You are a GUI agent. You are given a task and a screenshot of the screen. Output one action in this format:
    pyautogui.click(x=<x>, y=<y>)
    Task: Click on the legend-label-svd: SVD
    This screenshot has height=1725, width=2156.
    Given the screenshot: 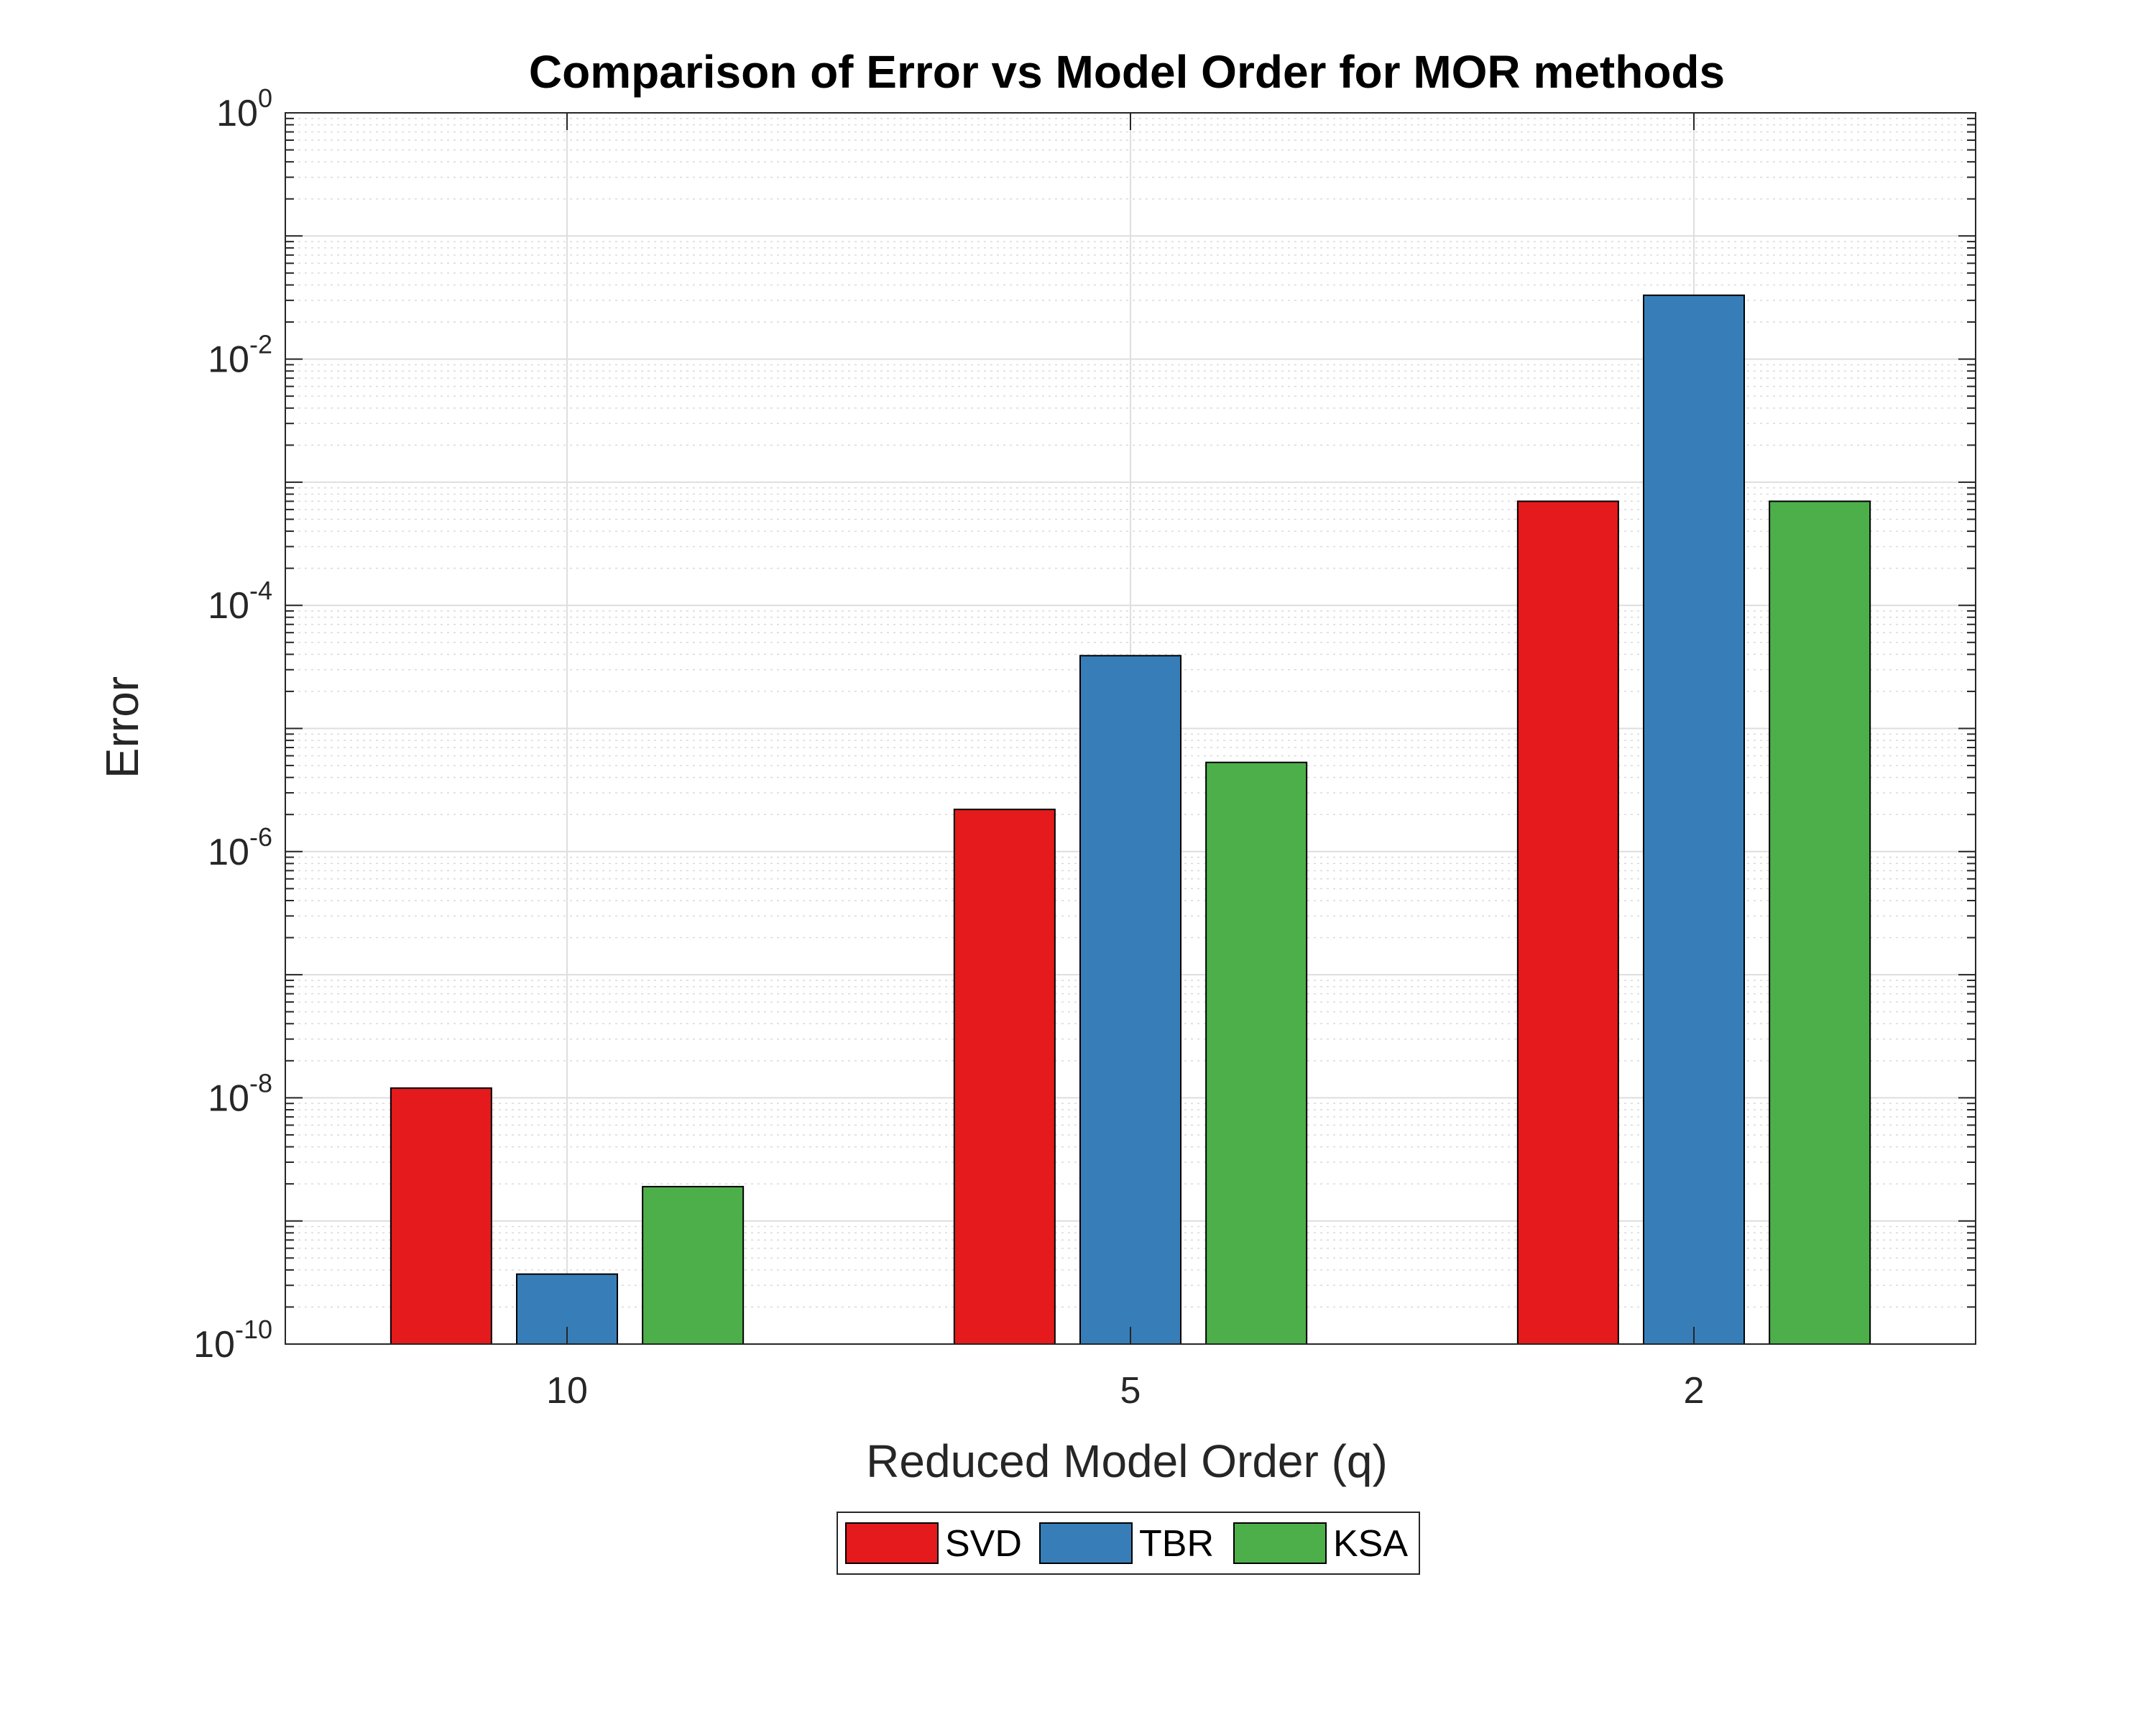 What is the action you would take?
    pyautogui.click(x=984, y=1544)
    